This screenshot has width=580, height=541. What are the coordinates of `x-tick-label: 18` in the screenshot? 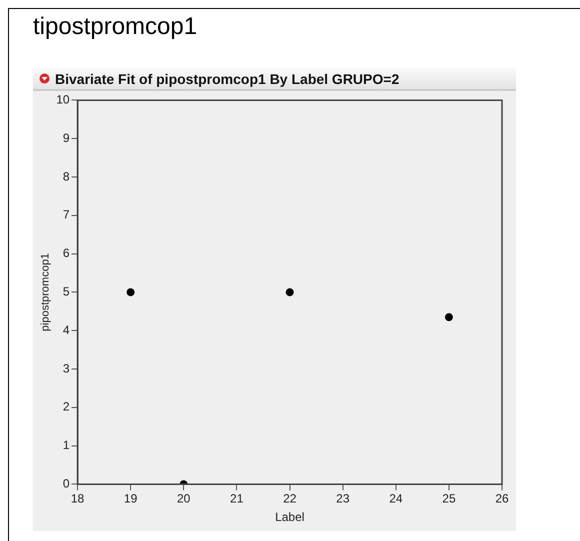 It's located at (77, 499).